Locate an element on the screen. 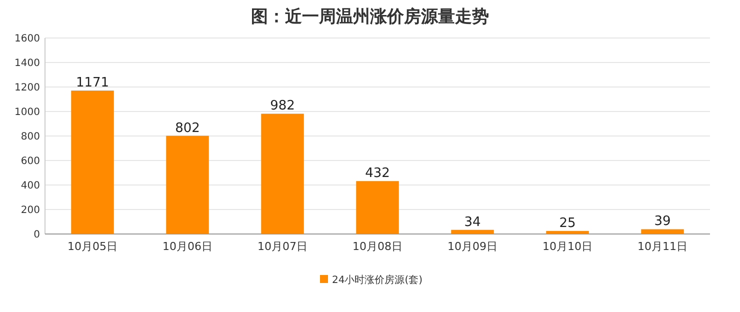 The width and height of the screenshot is (740, 312). data-label: 25 is located at coordinates (567, 223).